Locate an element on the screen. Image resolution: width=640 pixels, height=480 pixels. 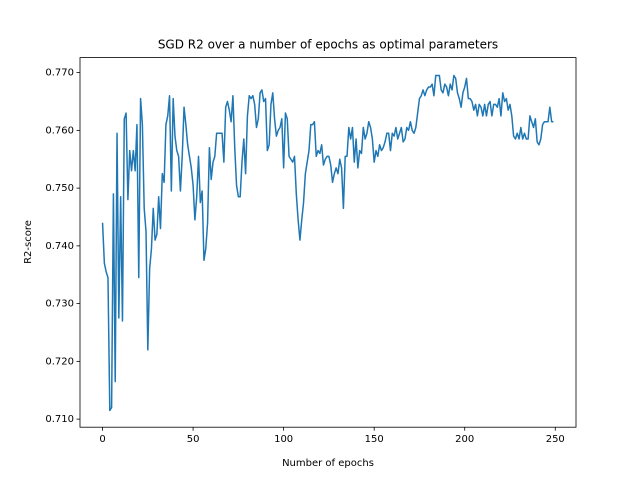
x-tick-label: 200 is located at coordinates (464, 439).